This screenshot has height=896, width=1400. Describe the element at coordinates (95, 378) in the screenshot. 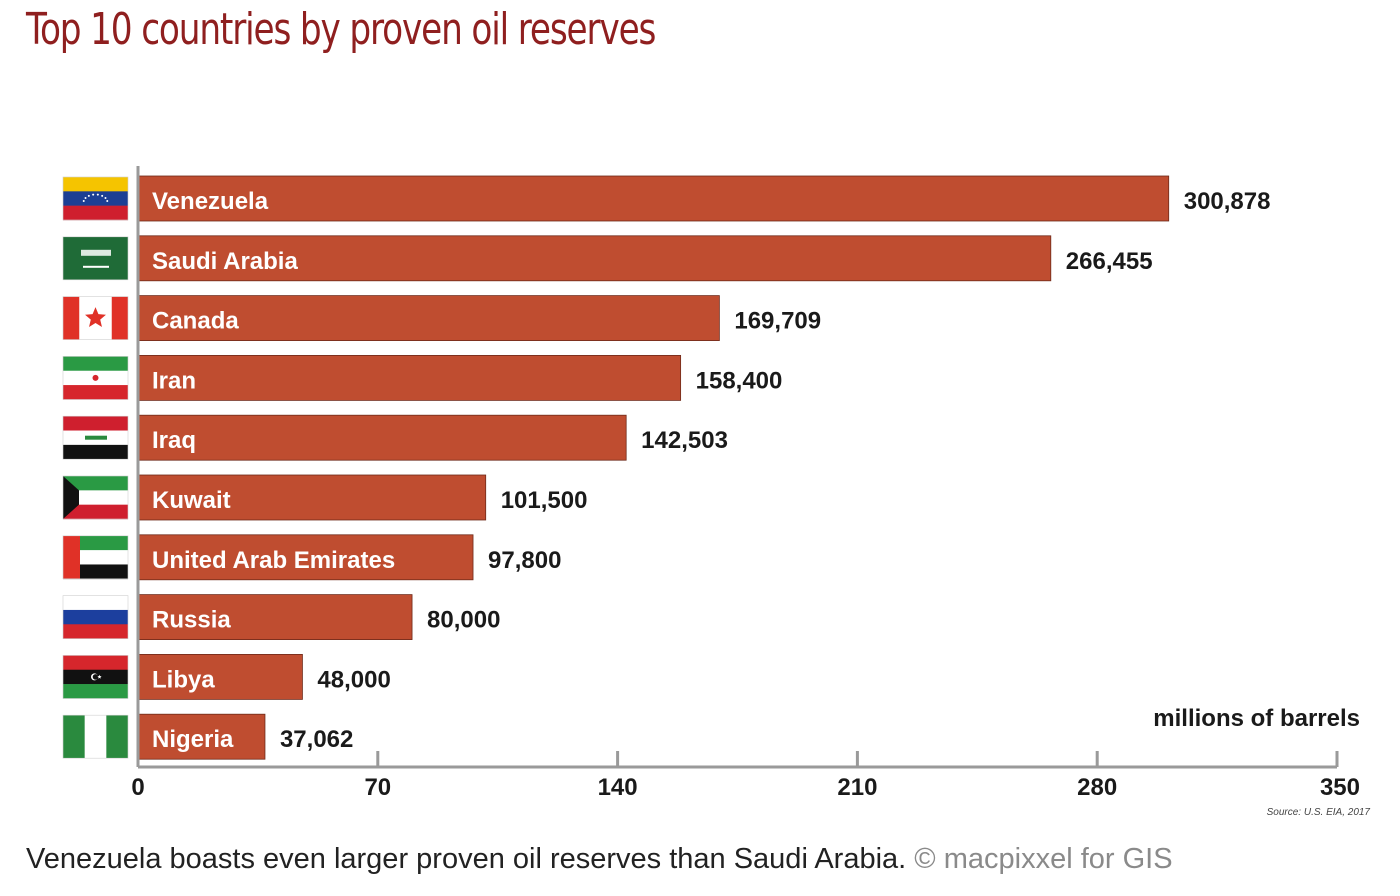

I see `iran-flag` at that location.